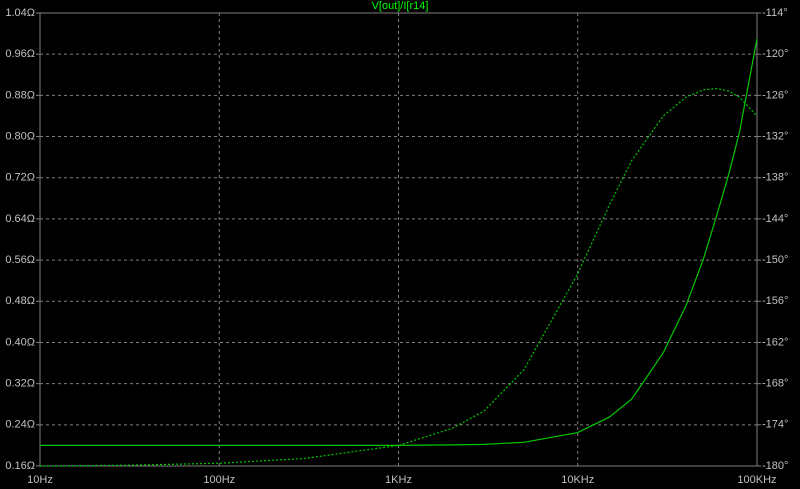 The image size is (800, 489). I want to click on chart-title: V[out]/I[r14], so click(400, 6).